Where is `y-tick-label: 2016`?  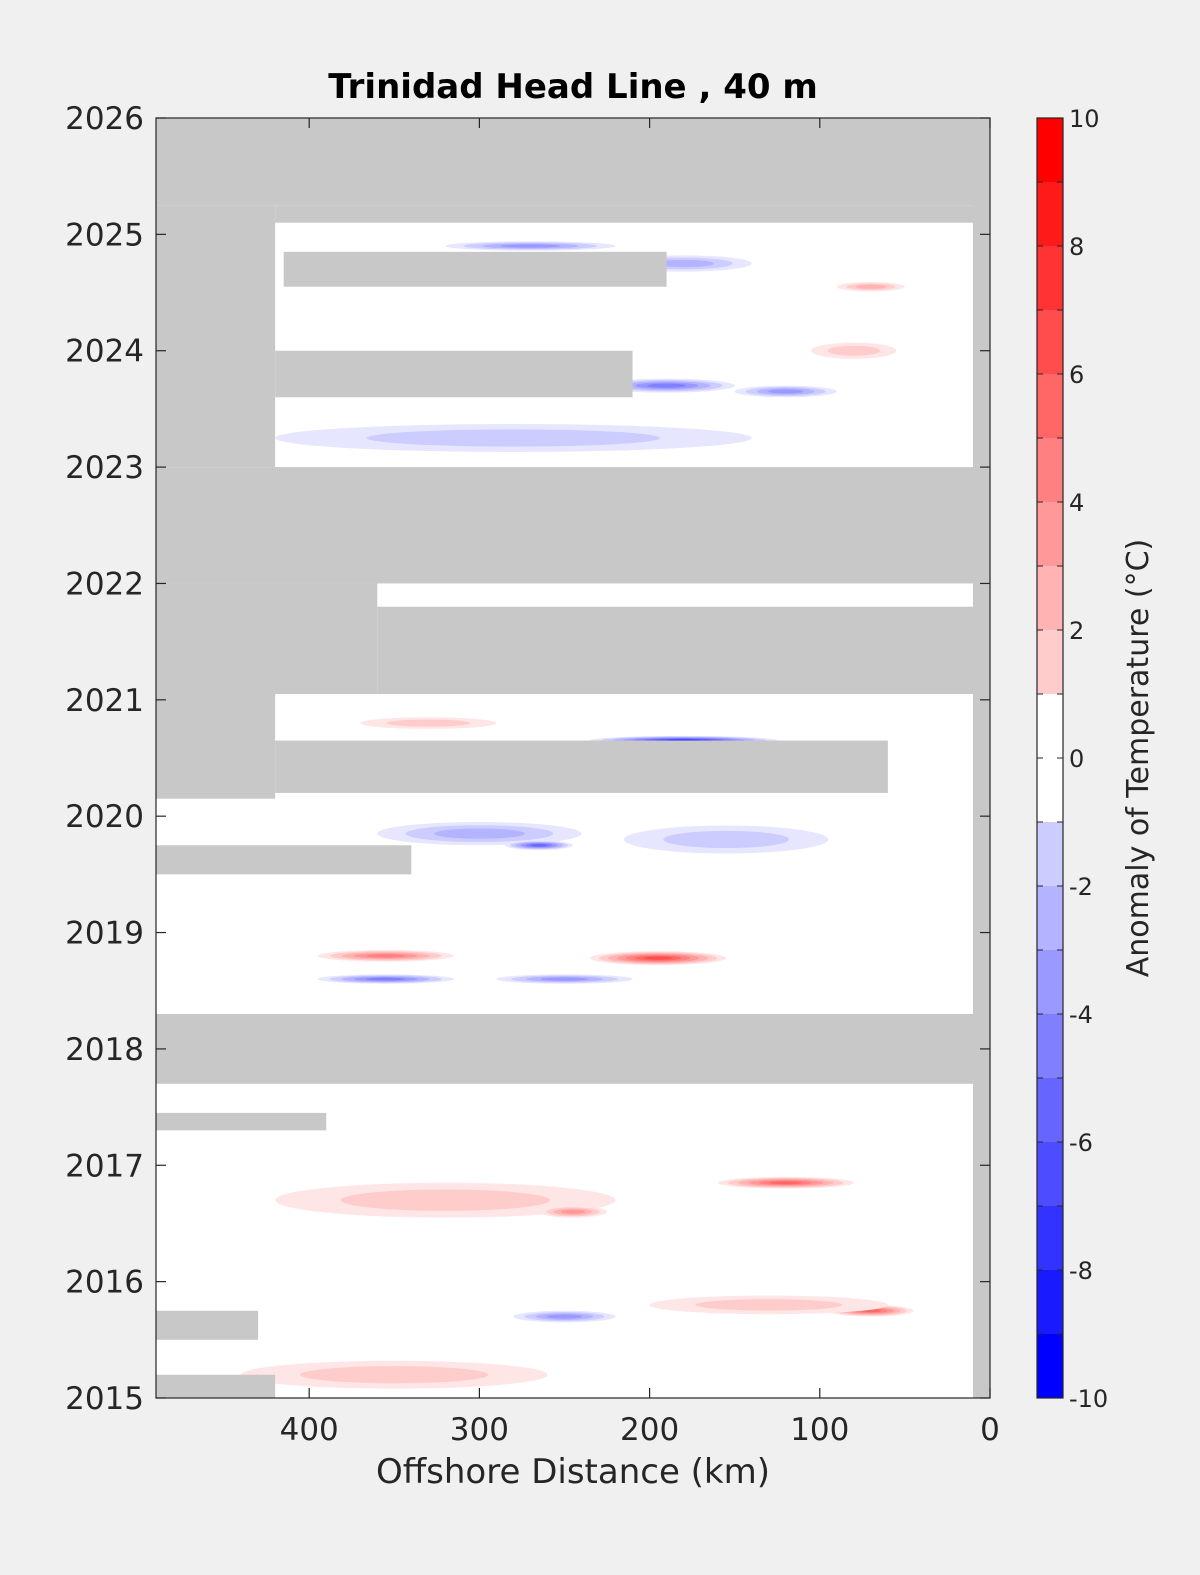
y-tick-label: 2016 is located at coordinates (104, 1283).